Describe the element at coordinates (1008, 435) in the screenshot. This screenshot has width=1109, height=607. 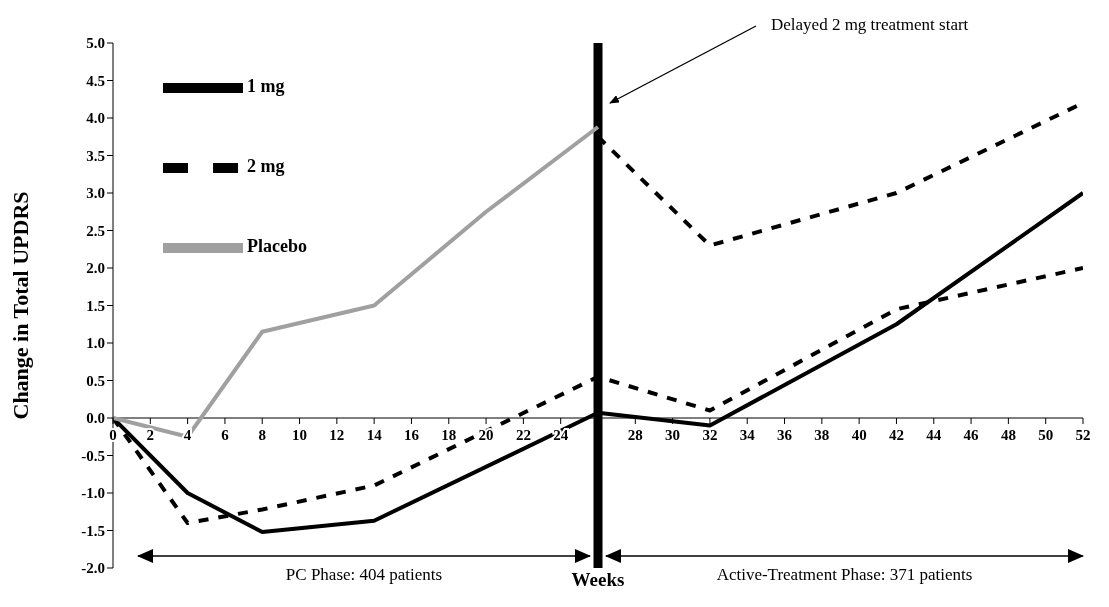
I see `x-tick-label: 48` at that location.